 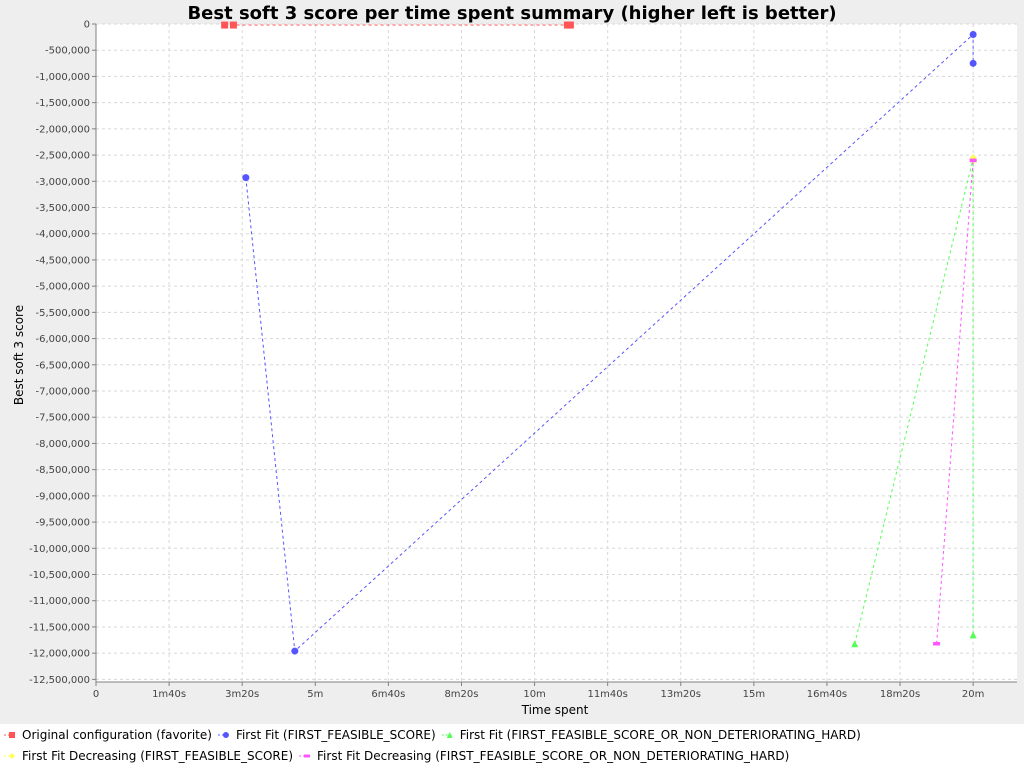 I want to click on y-tick-label: -3,000,000, so click(x=62, y=182).